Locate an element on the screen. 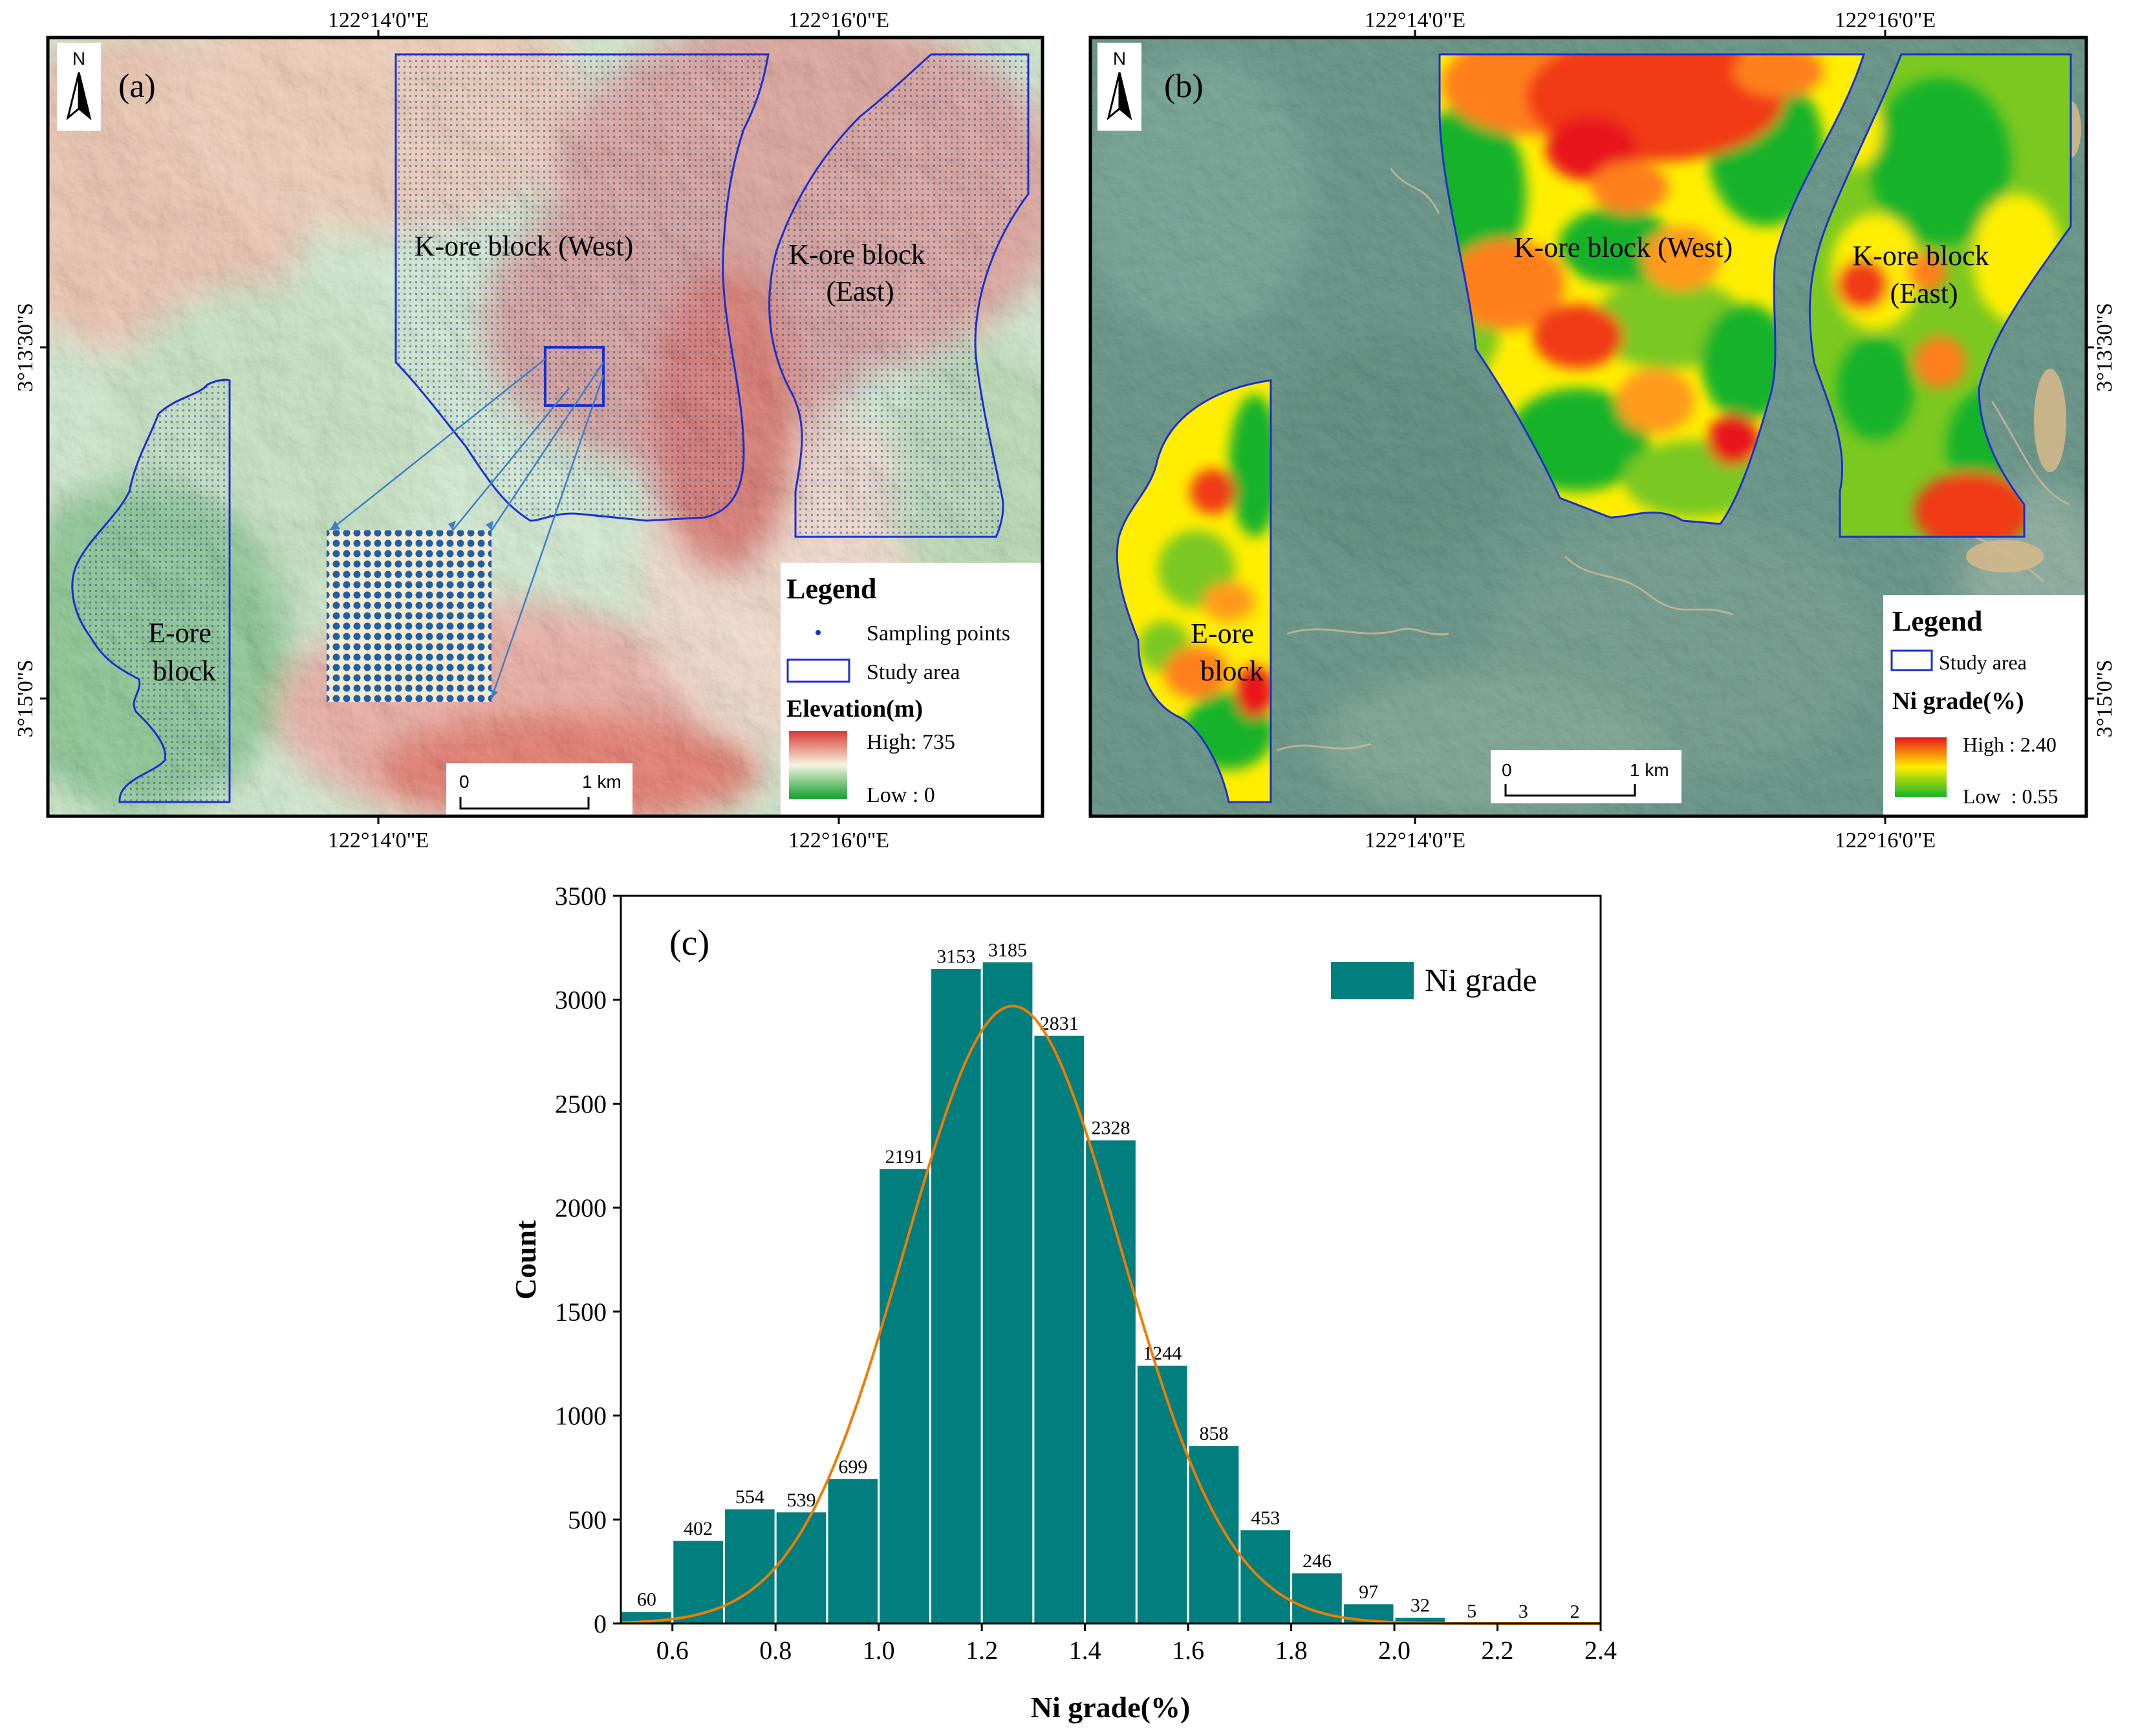  map-a-bottom-tick-2: 122°16'0"E is located at coordinates (838, 840).